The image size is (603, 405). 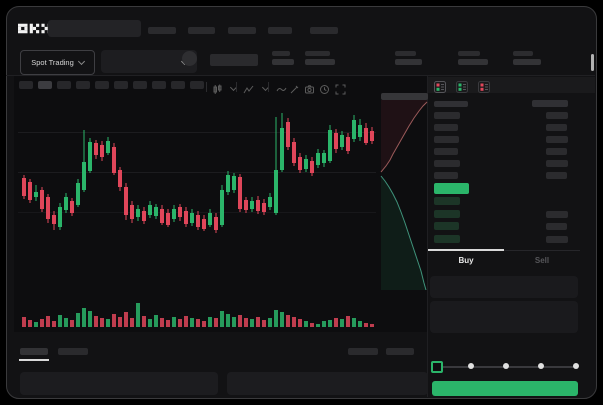 What do you see at coordinates (52, 62) in the screenshot?
I see `market-type-label: Spot Trading` at bounding box center [52, 62].